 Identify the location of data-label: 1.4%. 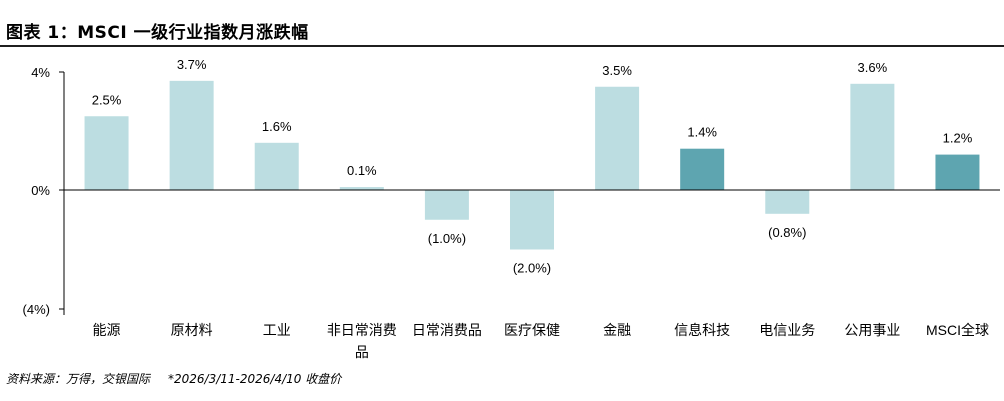
(702, 132).